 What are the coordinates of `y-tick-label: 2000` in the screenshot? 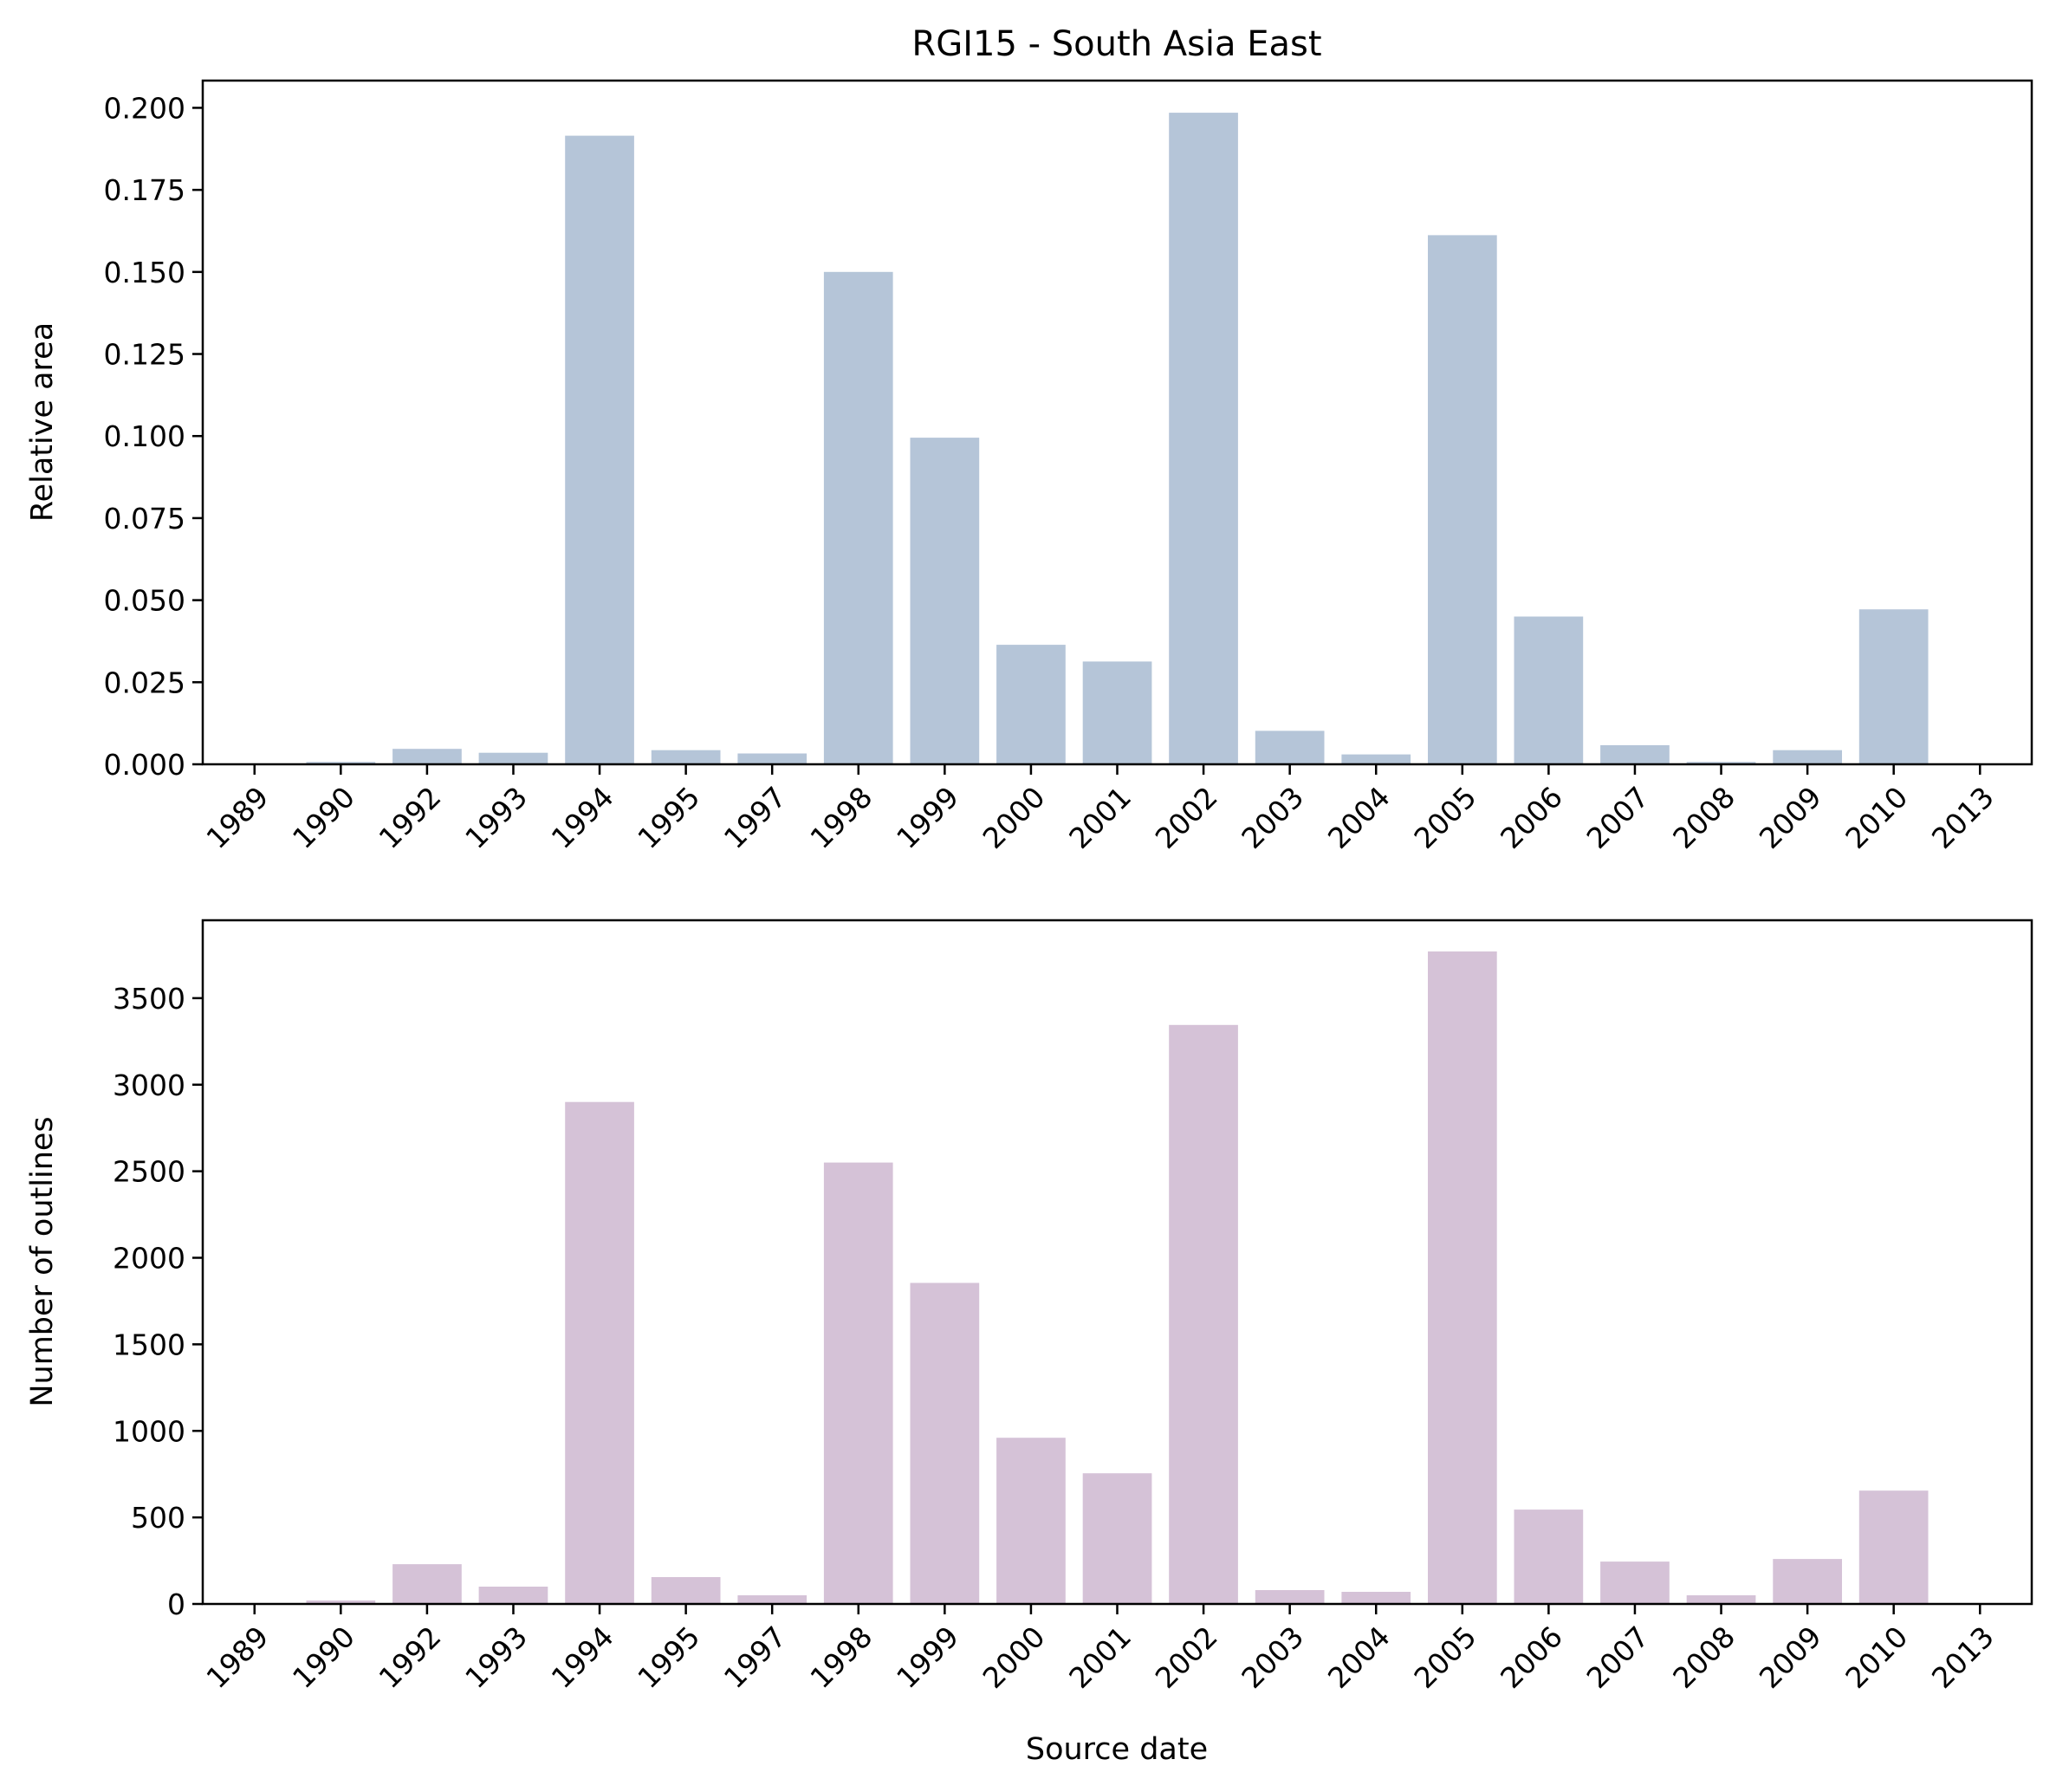 It's located at (149, 1259).